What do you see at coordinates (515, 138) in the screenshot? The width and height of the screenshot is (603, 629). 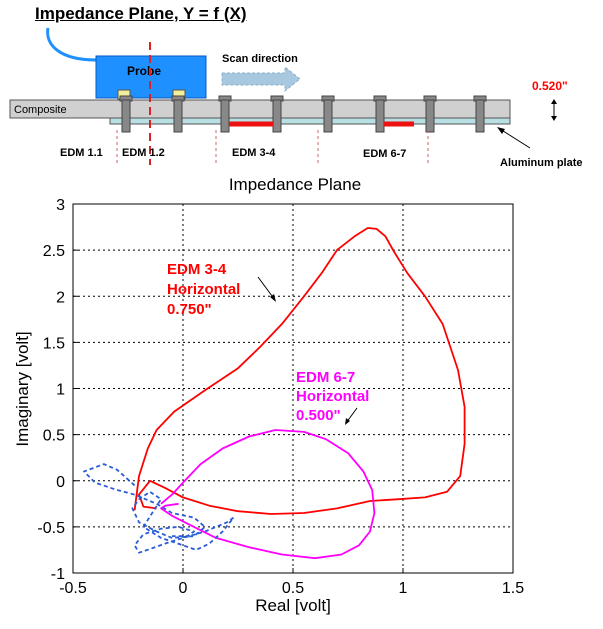 I see `plate-pointer` at bounding box center [515, 138].